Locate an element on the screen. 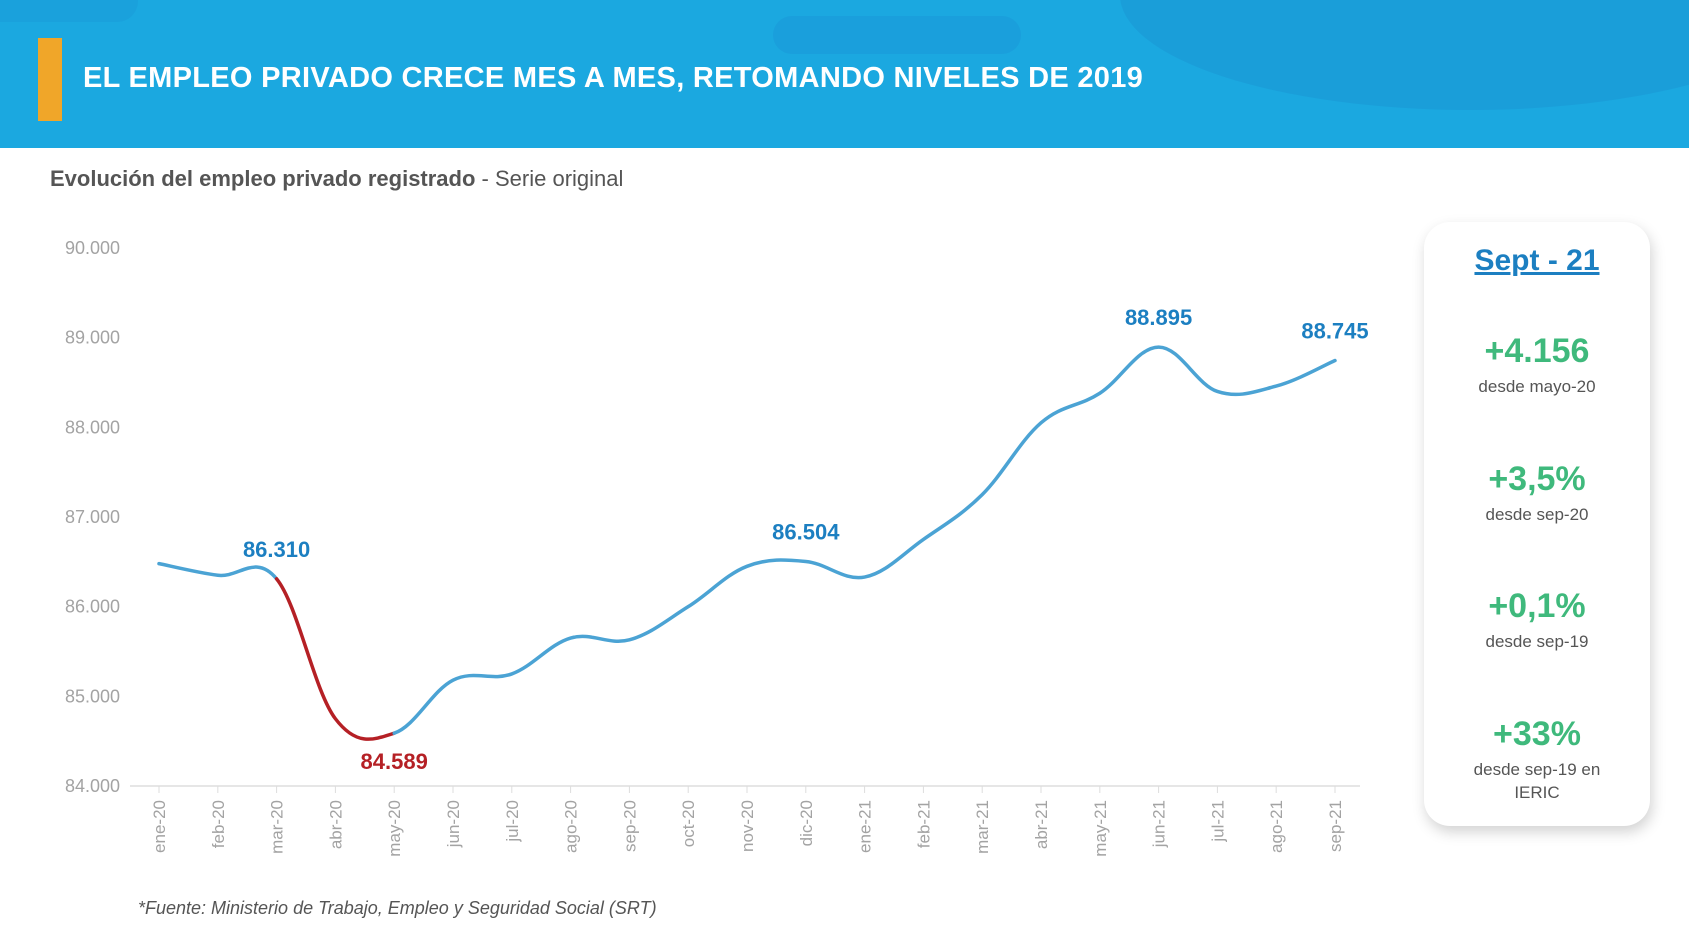 The height and width of the screenshot is (933, 1689). stat-desc: desde sep-19 en IERIC is located at coordinates (1537, 781).